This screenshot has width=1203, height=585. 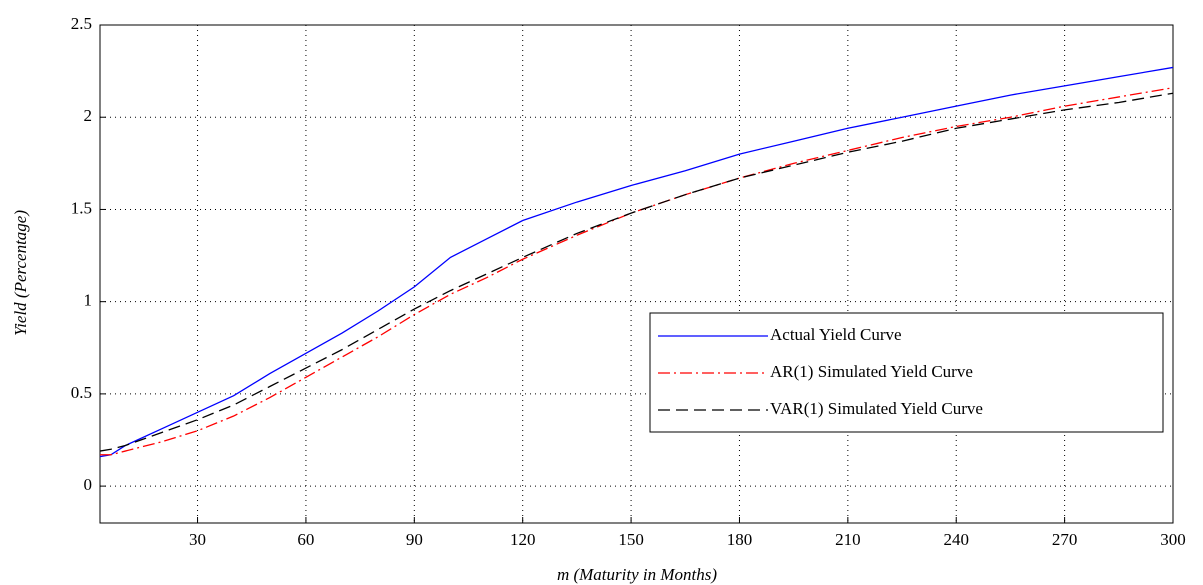 I want to click on x-tick-label: 120, so click(x=523, y=539).